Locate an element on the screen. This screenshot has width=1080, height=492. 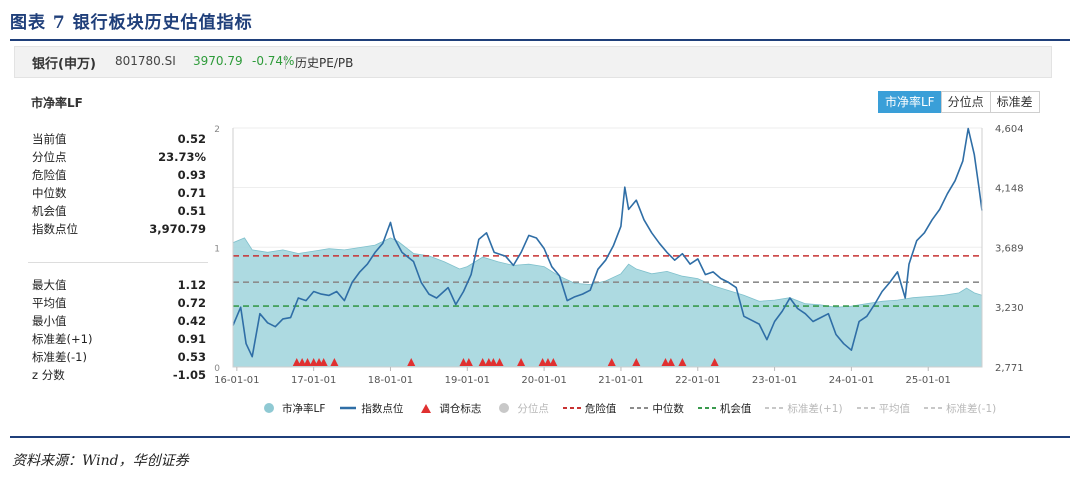
metric-title: 市净率LF is located at coordinates (57, 103).